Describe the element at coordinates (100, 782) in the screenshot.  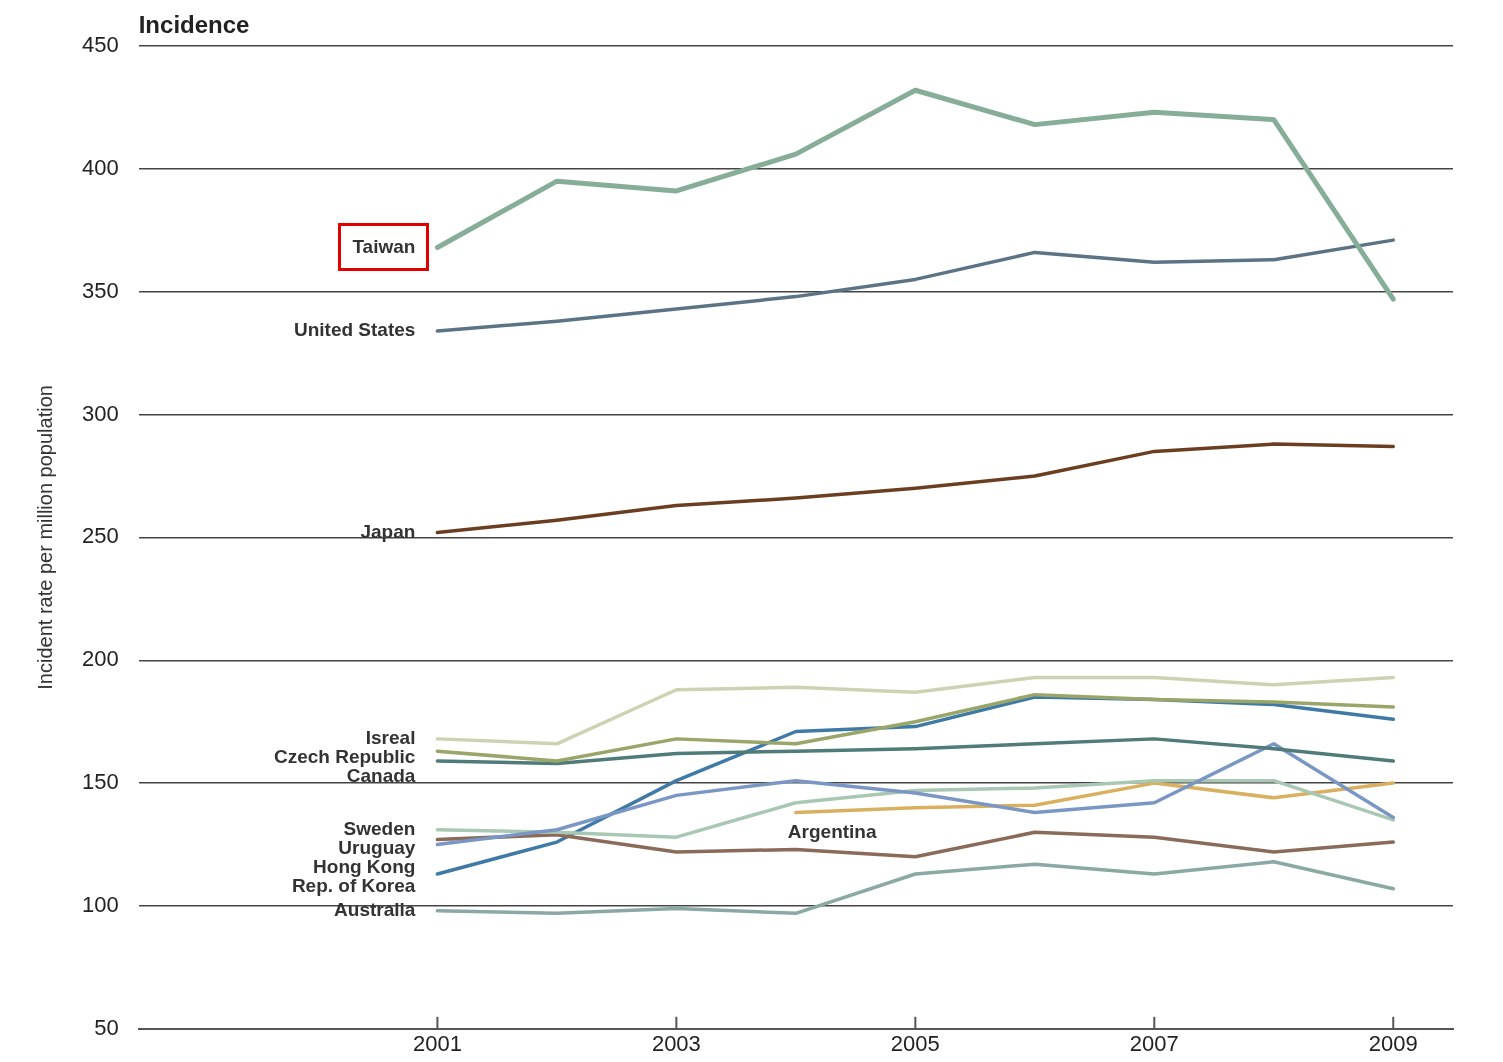
I see `y-tick-label: 150` at that location.